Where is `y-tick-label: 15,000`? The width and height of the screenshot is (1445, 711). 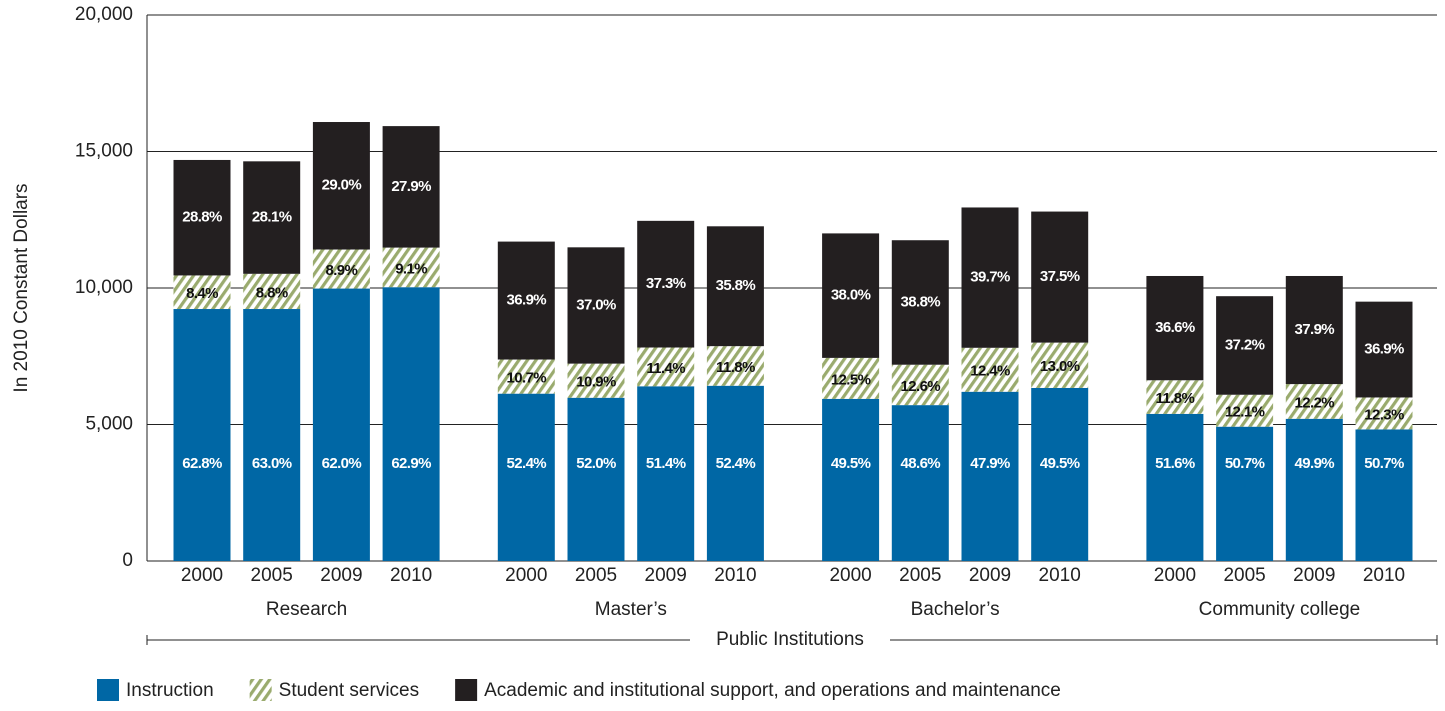 y-tick-label: 15,000 is located at coordinates (104, 151).